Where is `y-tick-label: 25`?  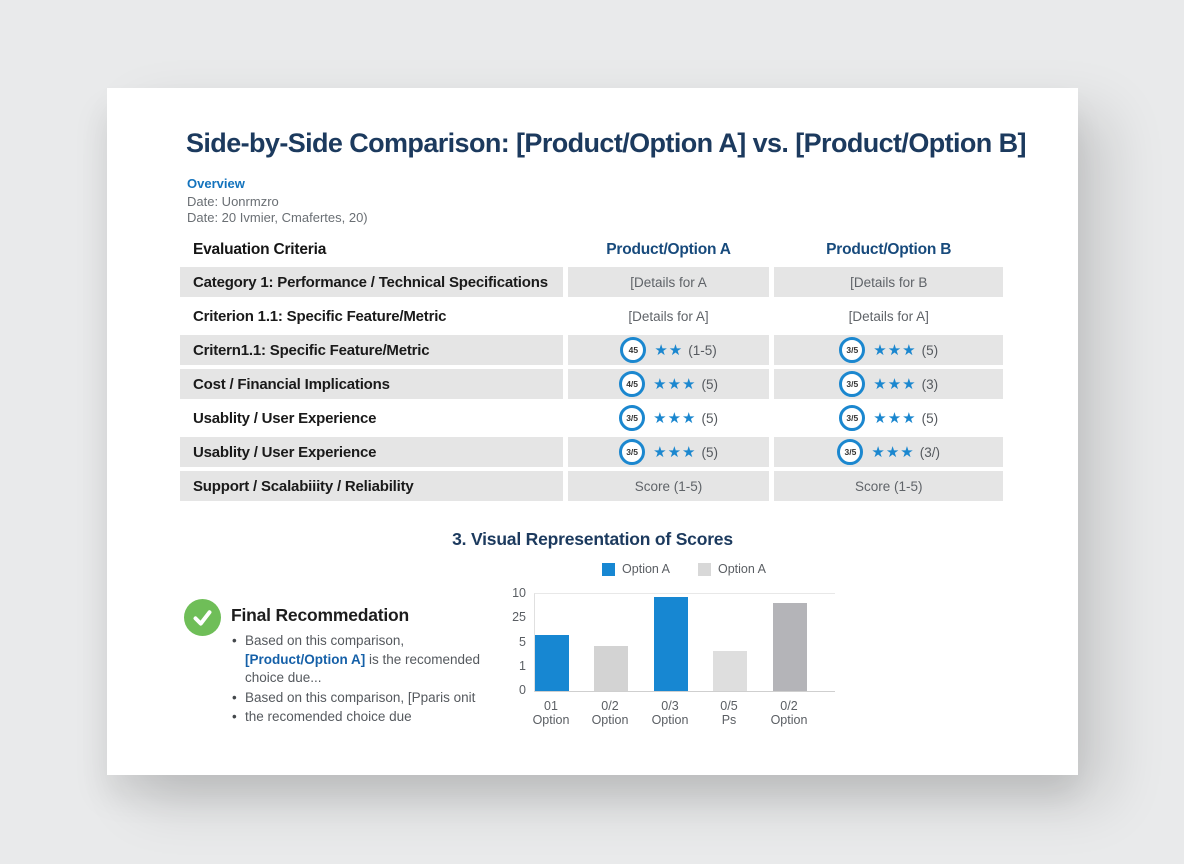 y-tick-label: 25 is located at coordinates (519, 617).